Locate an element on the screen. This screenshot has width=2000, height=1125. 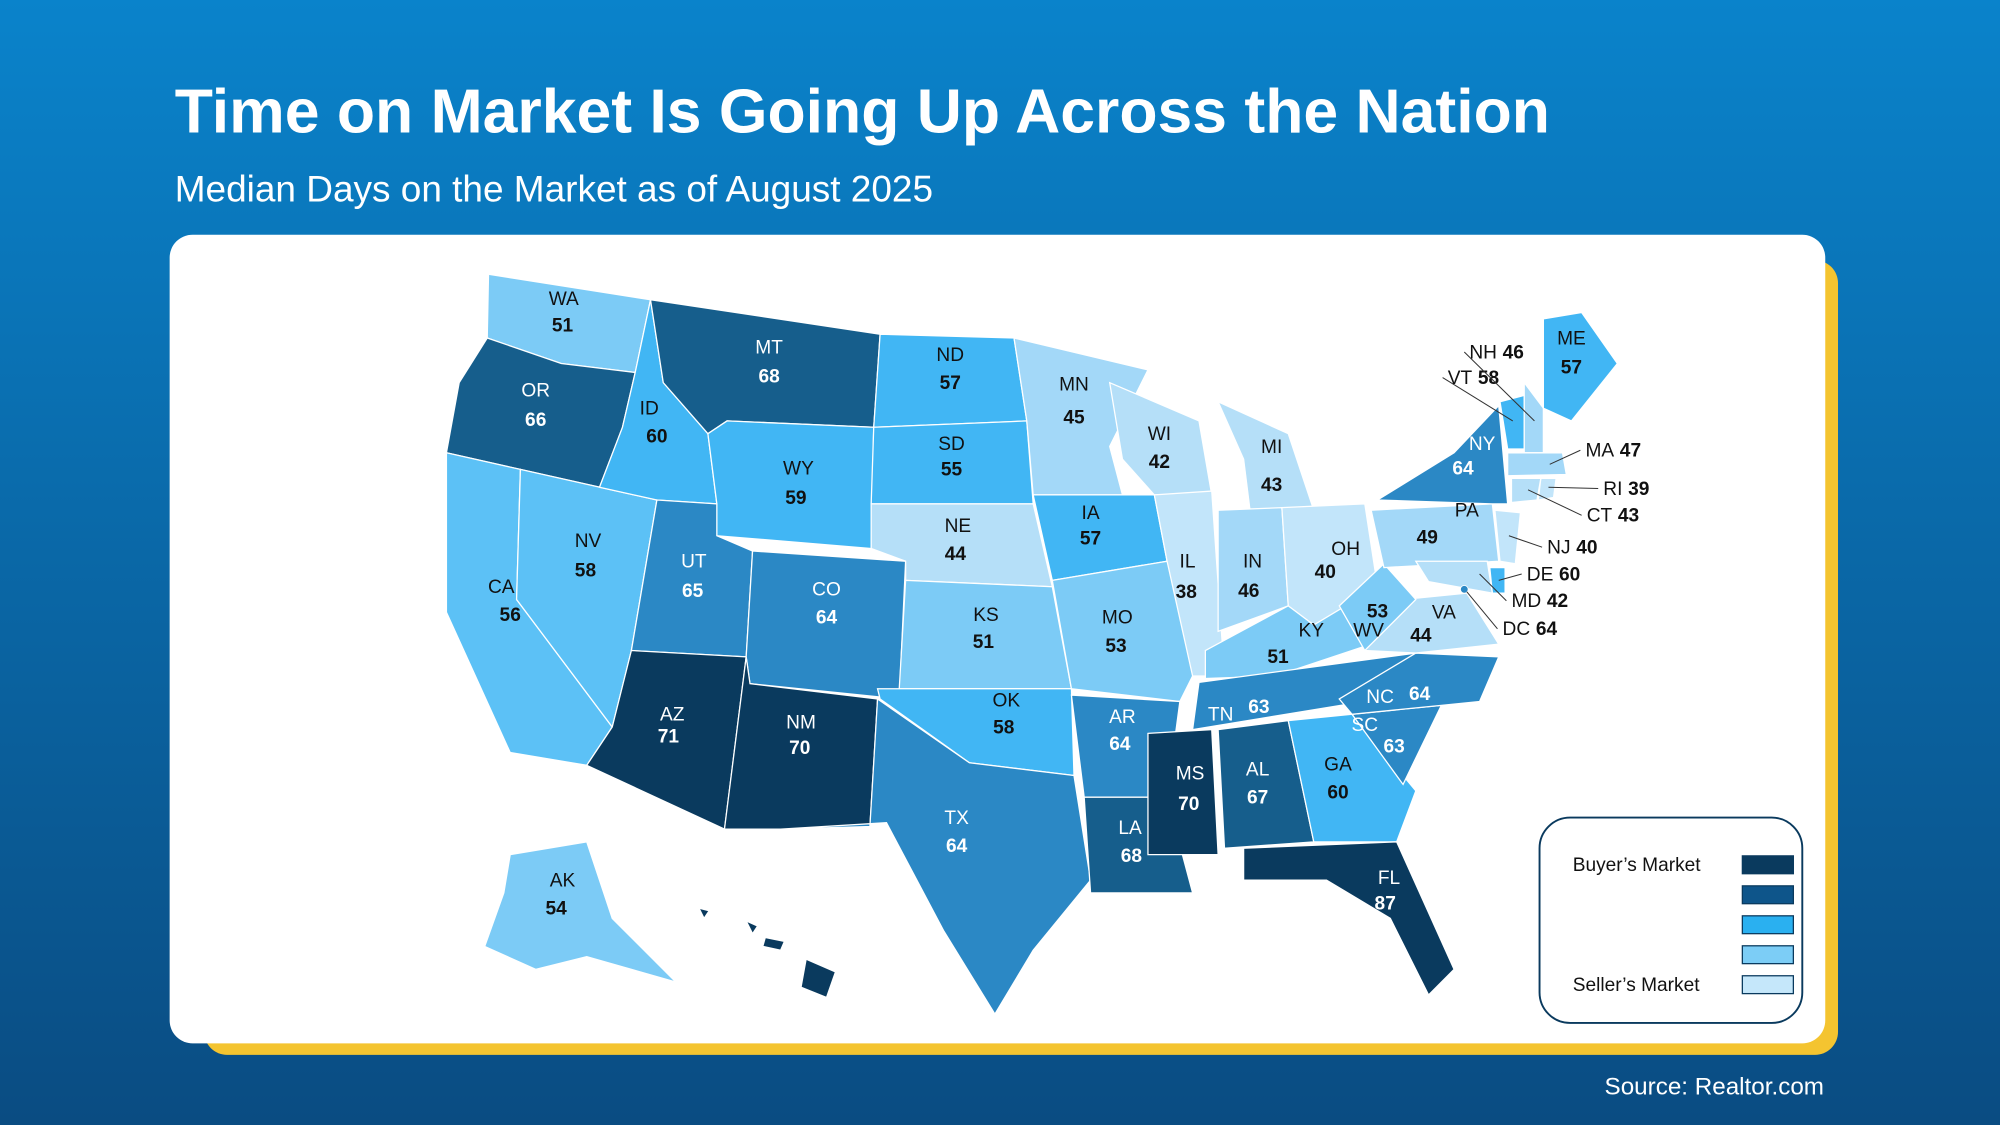
legend-box is located at coordinates (1671, 920).